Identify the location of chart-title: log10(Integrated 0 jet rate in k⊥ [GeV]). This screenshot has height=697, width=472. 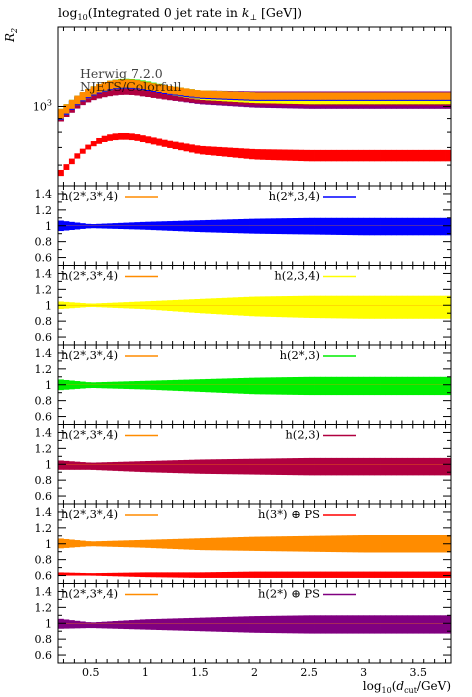
(180, 13).